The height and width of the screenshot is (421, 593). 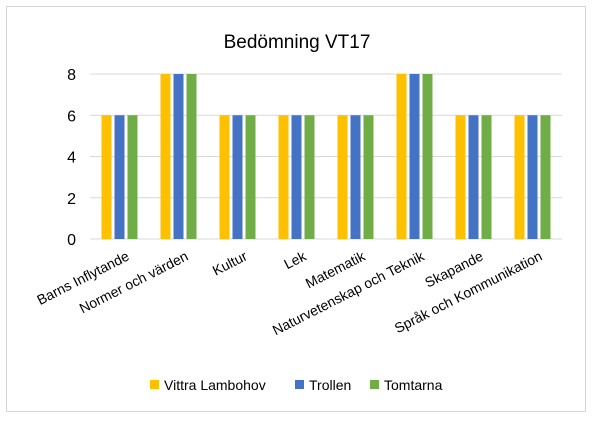 I want to click on y-tick-label: 0, so click(x=71, y=240).